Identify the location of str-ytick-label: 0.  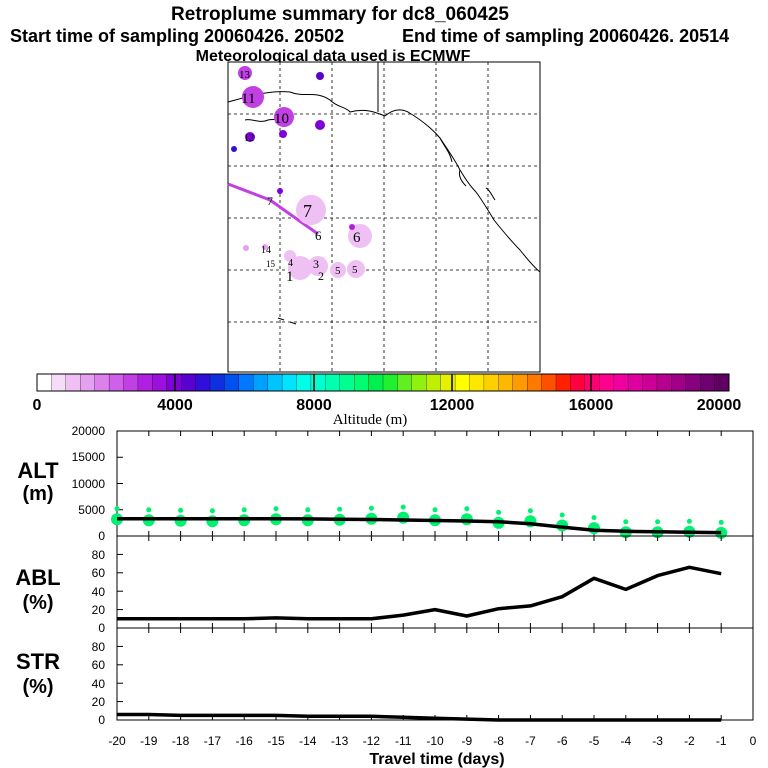
(101, 720).